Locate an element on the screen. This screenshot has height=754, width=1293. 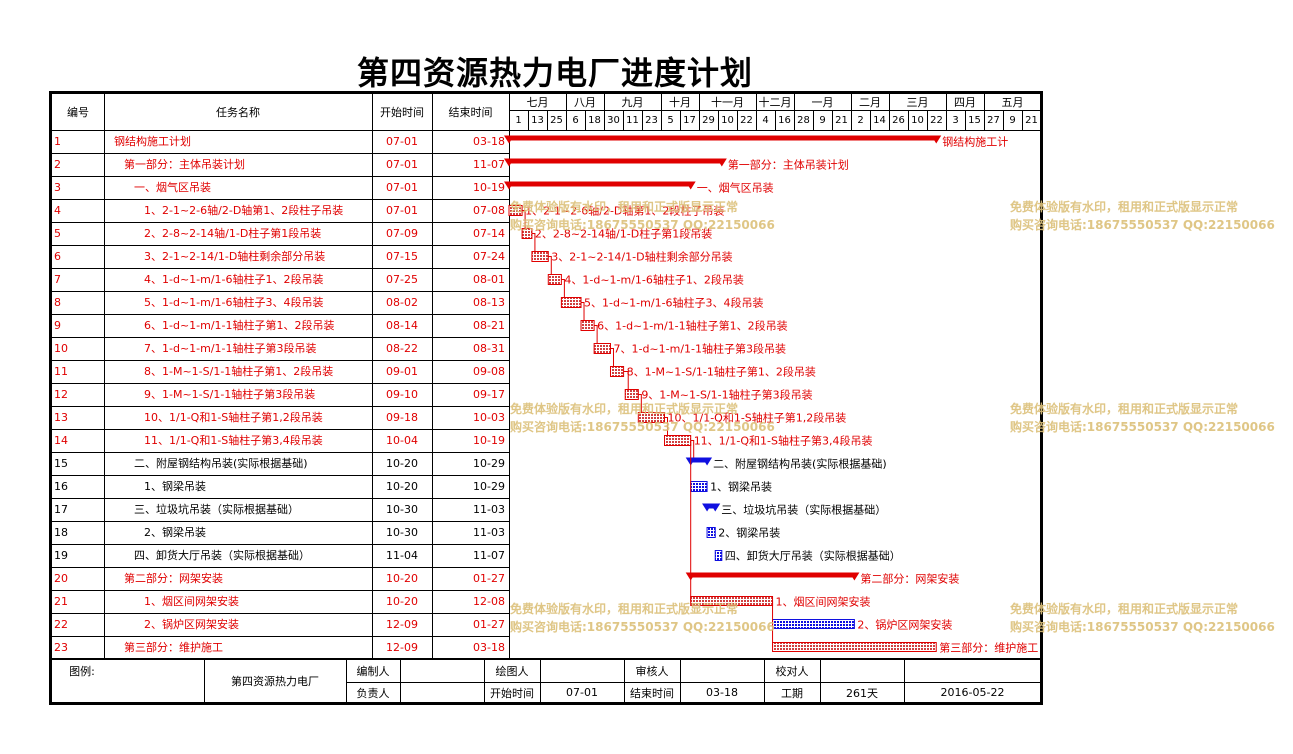
task-start: 10-30 is located at coordinates (402, 532).